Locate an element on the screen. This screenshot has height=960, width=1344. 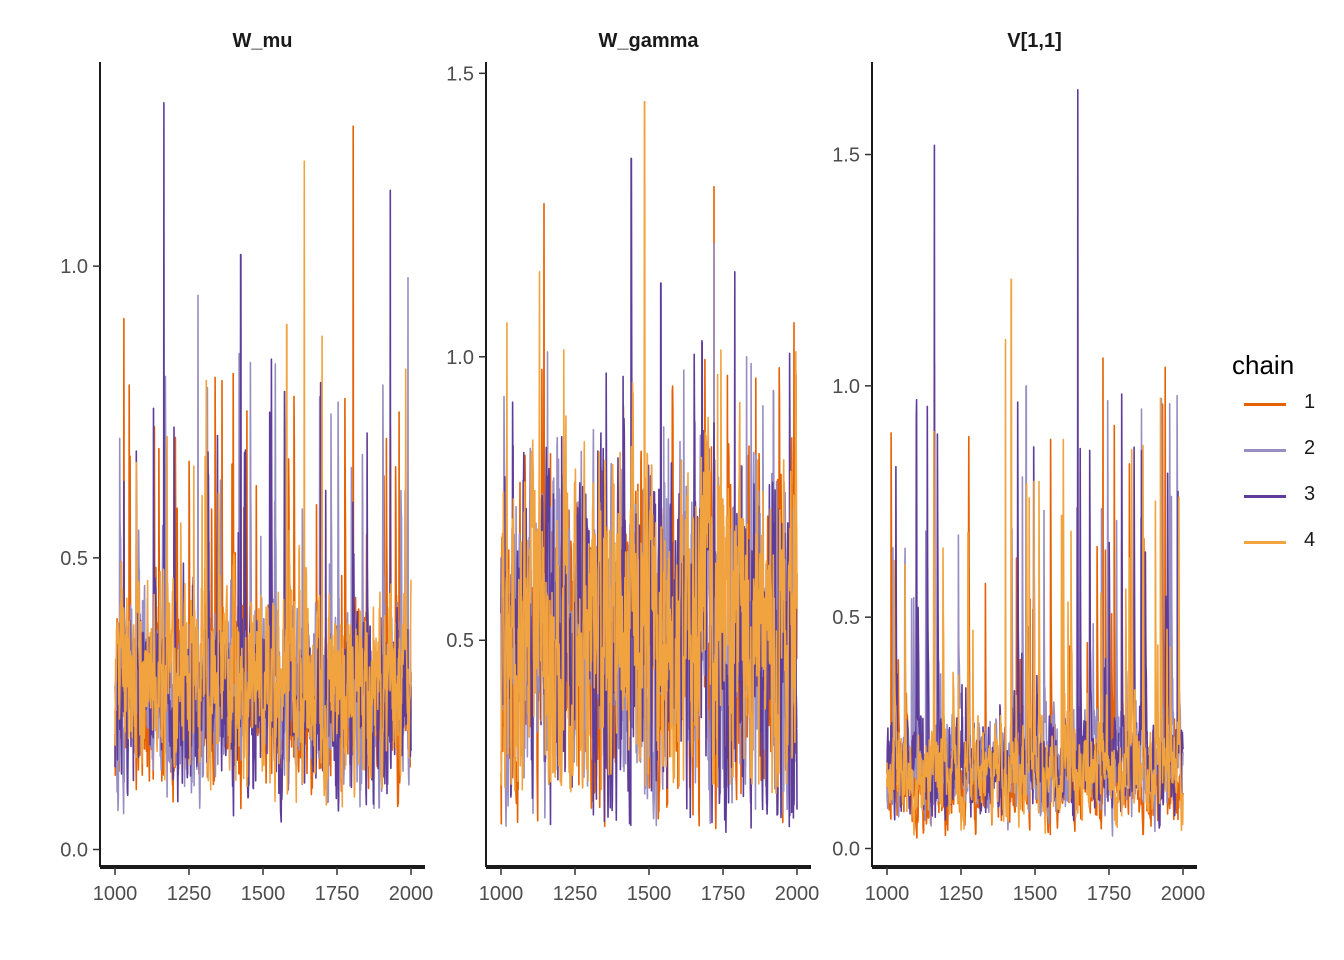
panel-title: W_gamma is located at coordinates (648, 41).